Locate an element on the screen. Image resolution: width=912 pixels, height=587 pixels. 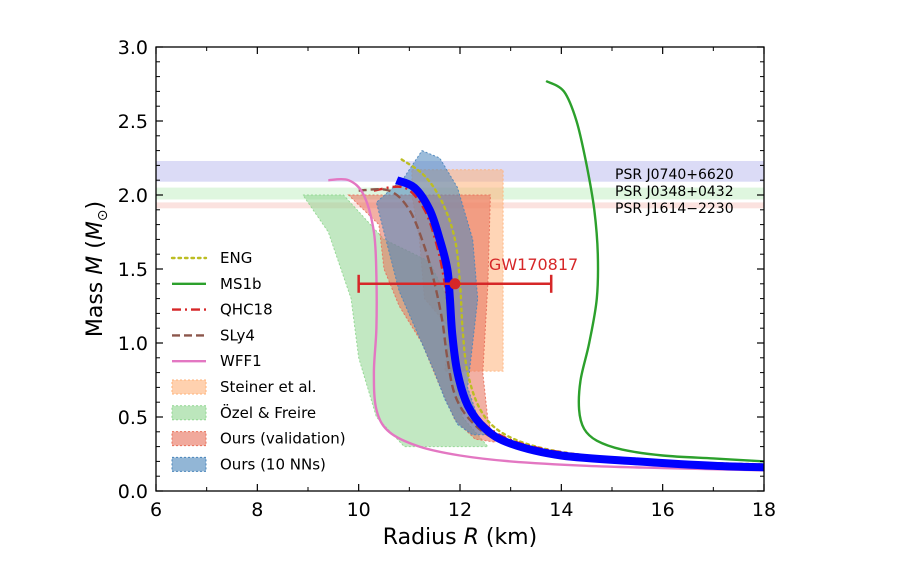
x-tick-label: 18 is located at coordinates (764, 510).